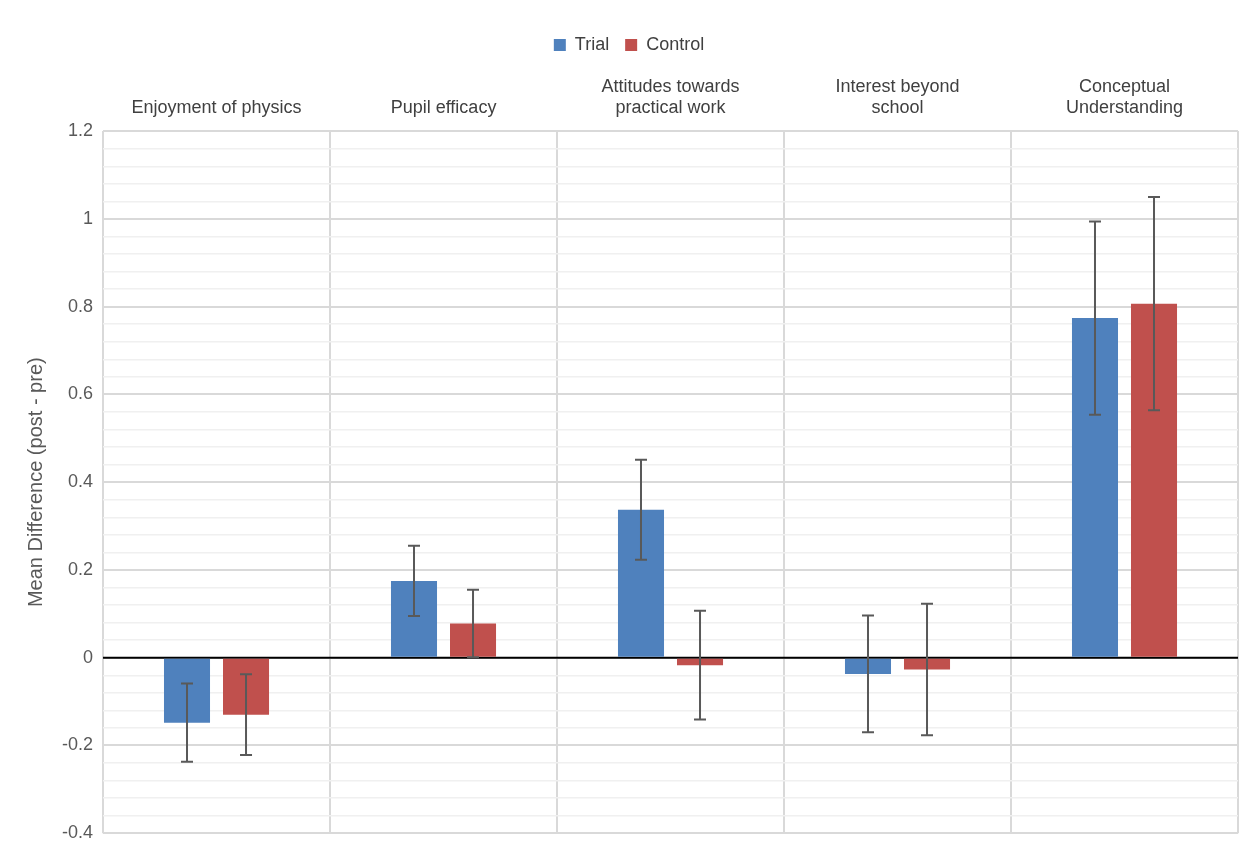 The image size is (1252, 854). I want to click on y-tick-label: -0.2, so click(77, 744).